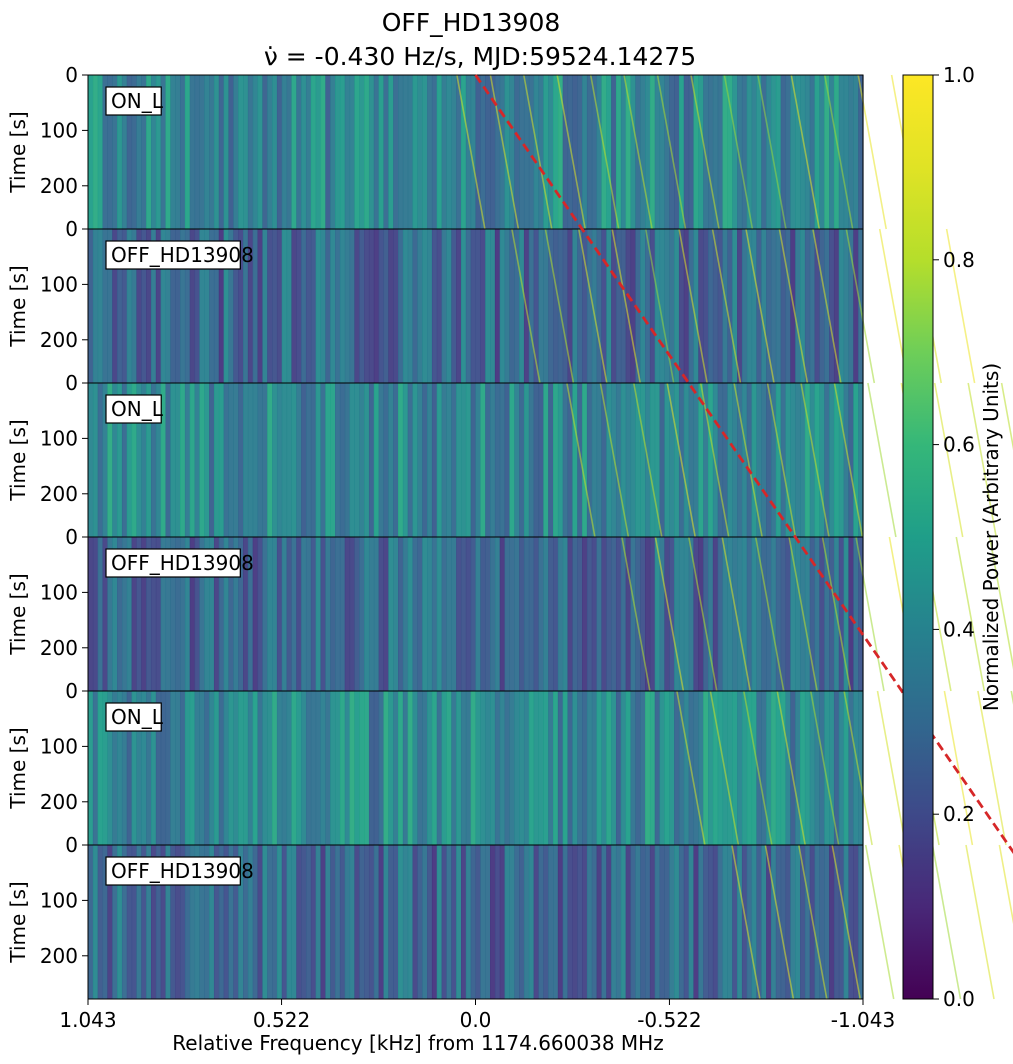 This screenshot has height=1064, width=1013. Describe the element at coordinates (959, 75) in the screenshot. I see `colorbar-tick-label: 1.0` at that location.